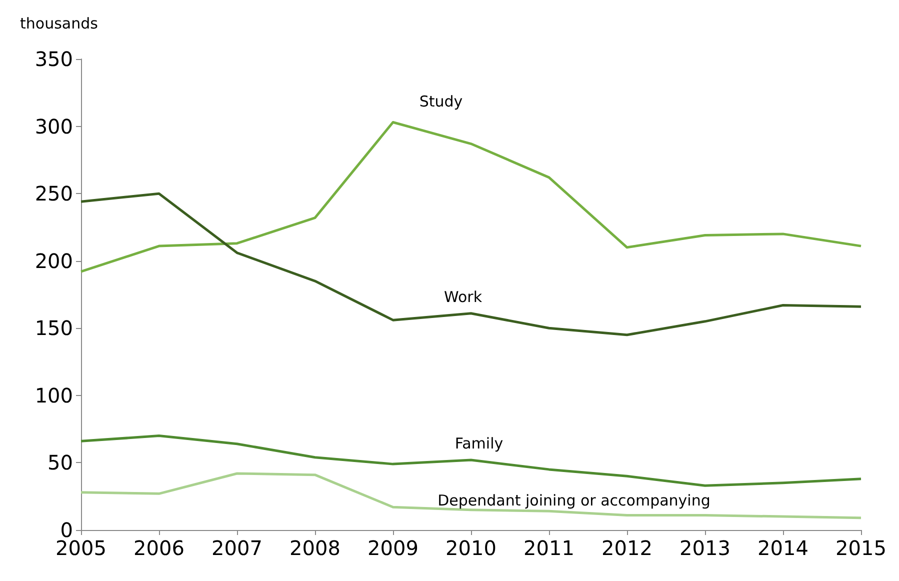  I want to click on series-label: Family, so click(479, 443).